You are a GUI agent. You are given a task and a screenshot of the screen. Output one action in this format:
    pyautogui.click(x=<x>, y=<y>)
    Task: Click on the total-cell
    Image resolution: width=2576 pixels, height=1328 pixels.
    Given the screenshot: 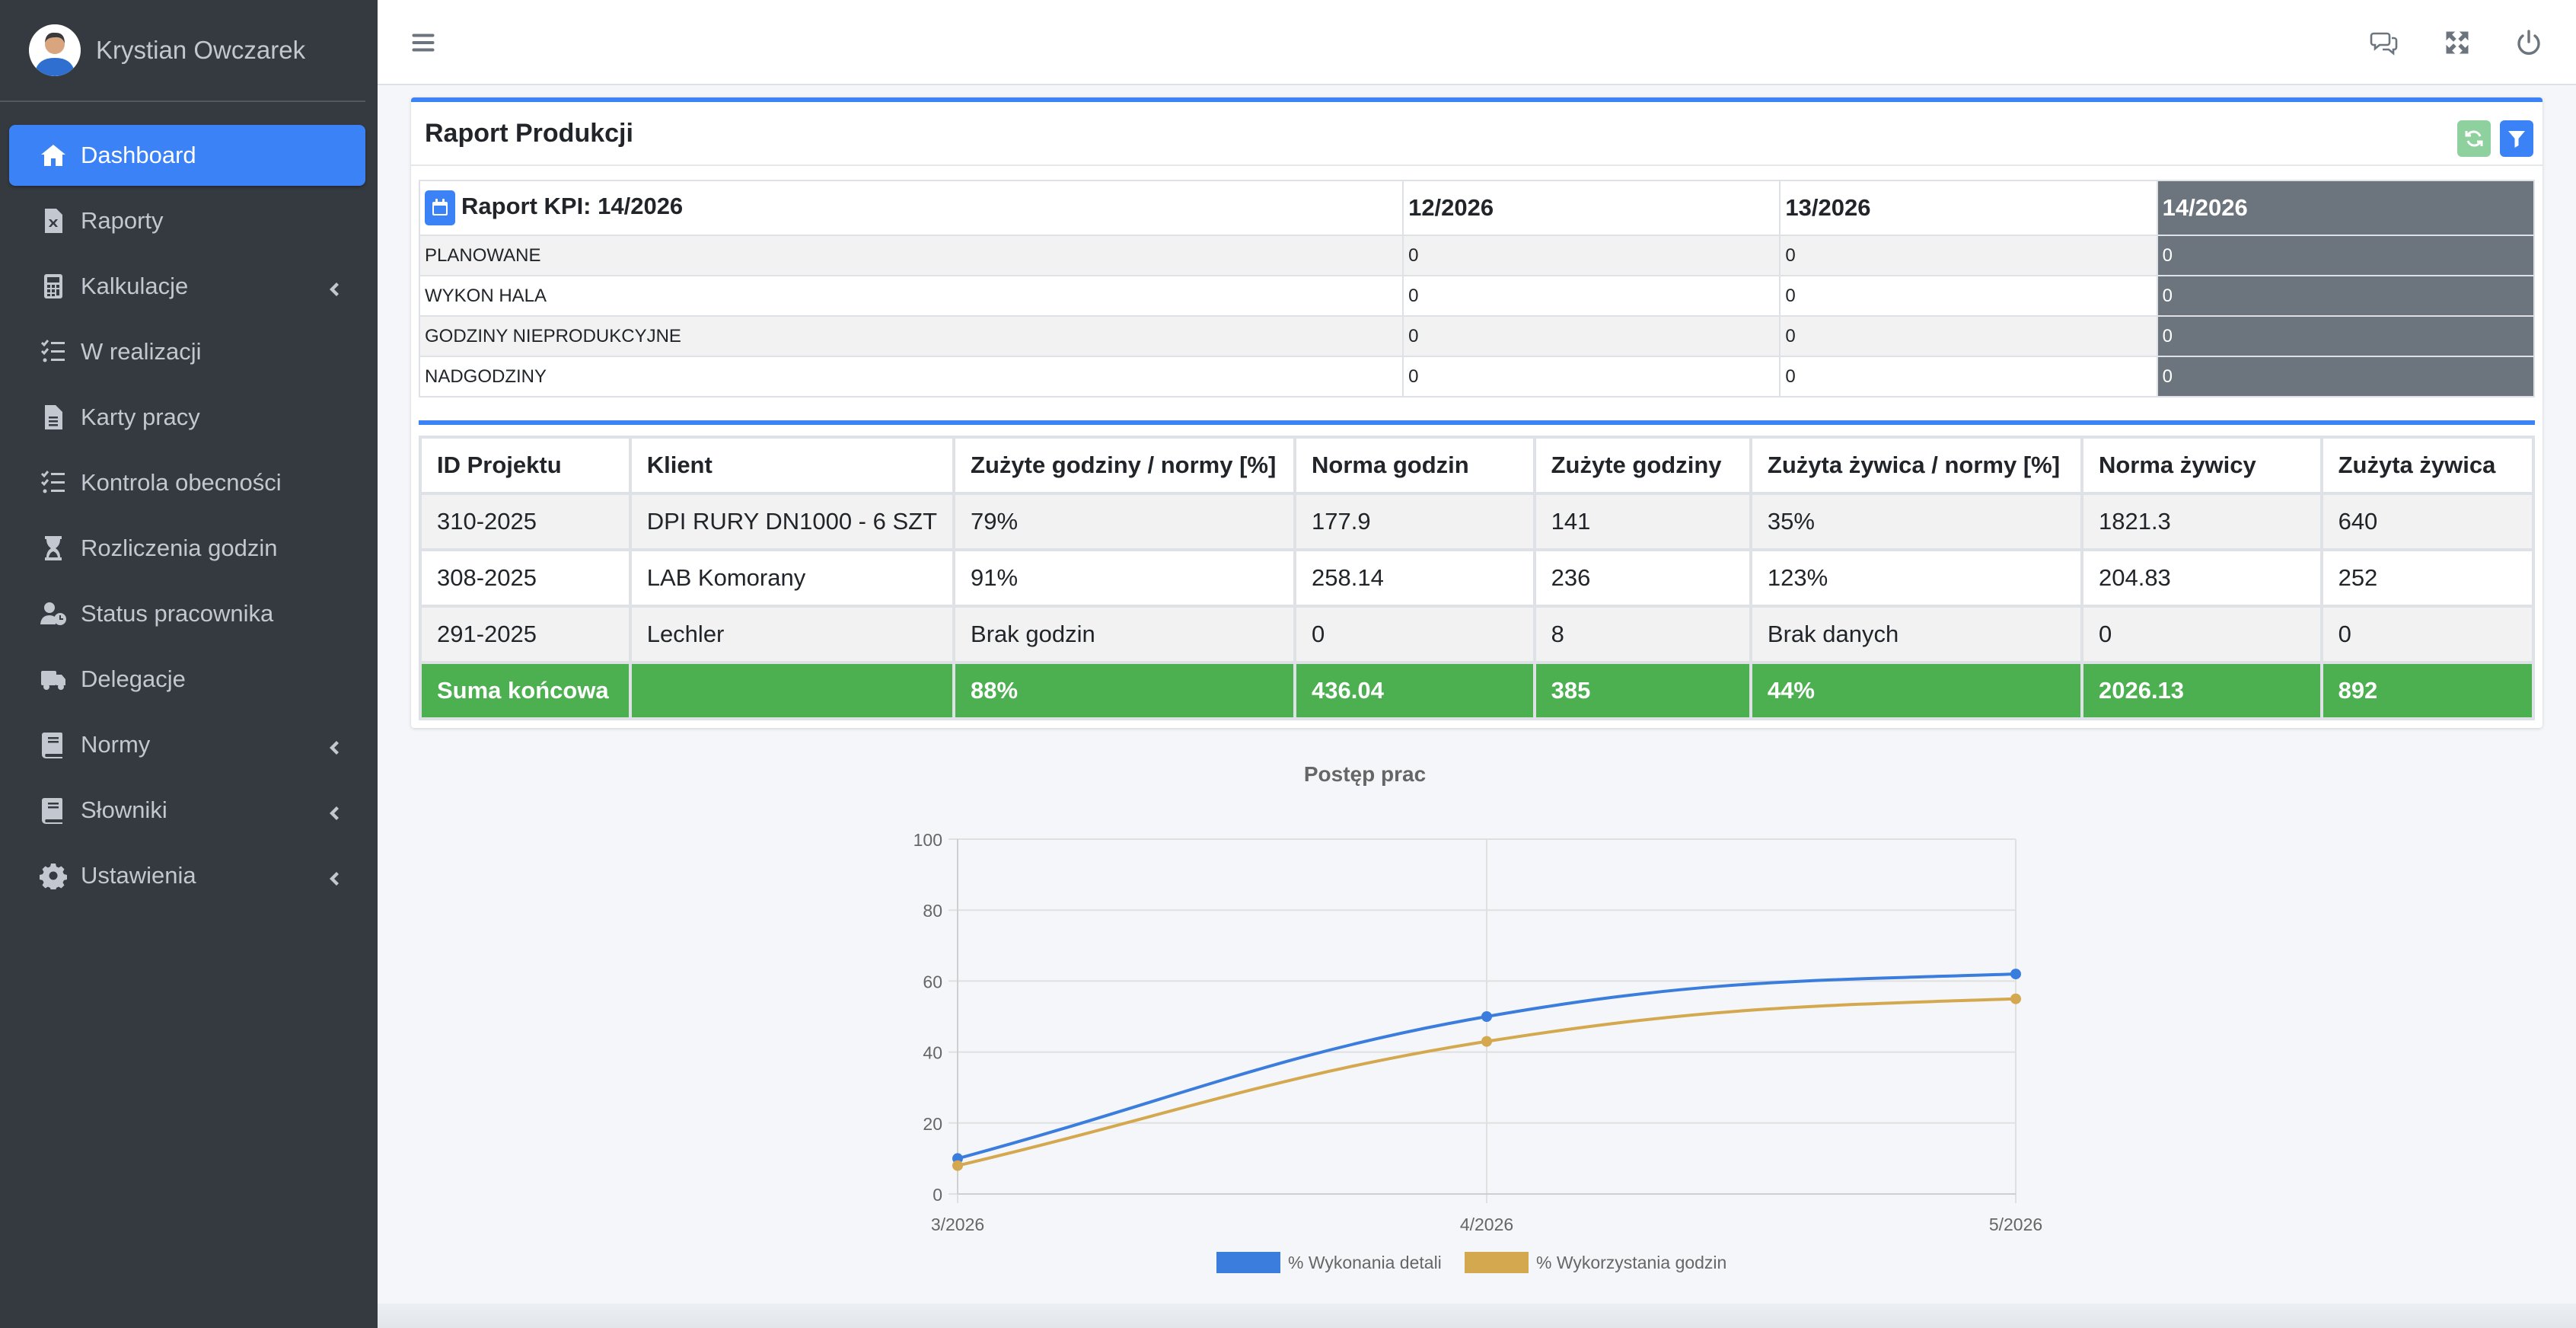 What is the action you would take?
    pyautogui.click(x=792, y=690)
    